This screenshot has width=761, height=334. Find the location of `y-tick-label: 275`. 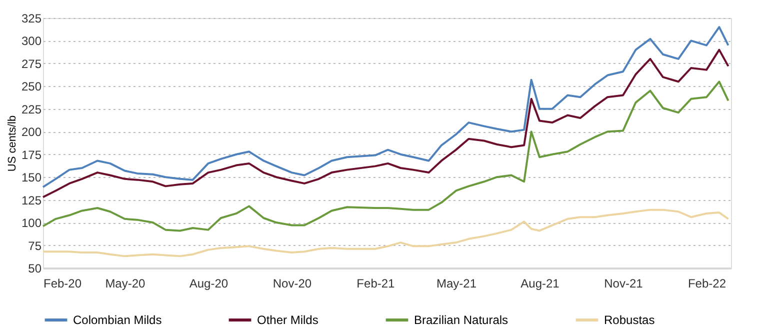

y-tick-label: 275 is located at coordinates (31, 63).